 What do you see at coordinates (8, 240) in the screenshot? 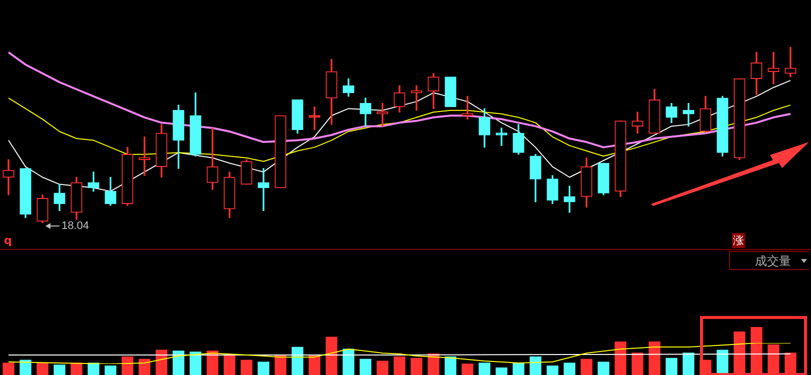
I see `text: q` at bounding box center [8, 240].